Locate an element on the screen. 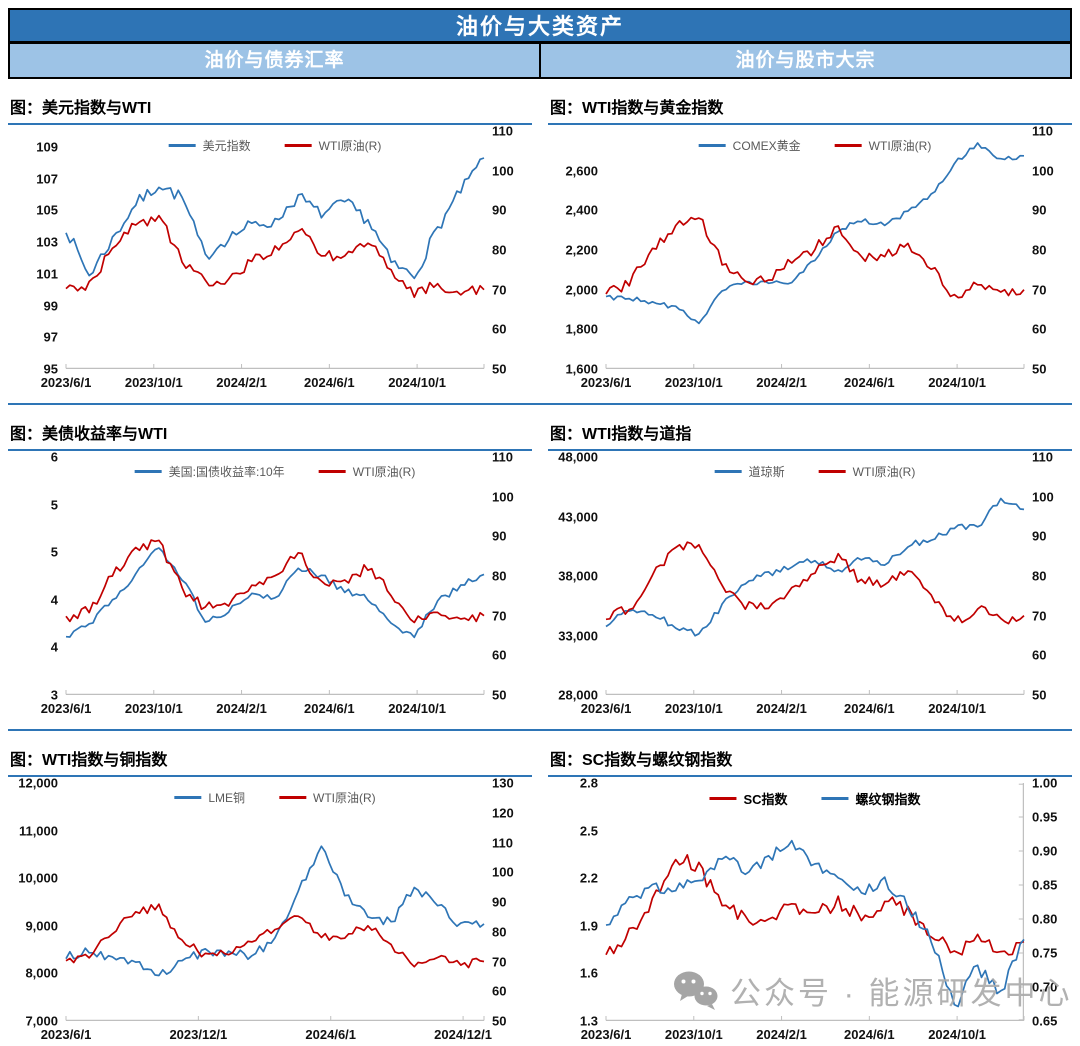  axis-tick-label: 3 is located at coordinates (54, 695).